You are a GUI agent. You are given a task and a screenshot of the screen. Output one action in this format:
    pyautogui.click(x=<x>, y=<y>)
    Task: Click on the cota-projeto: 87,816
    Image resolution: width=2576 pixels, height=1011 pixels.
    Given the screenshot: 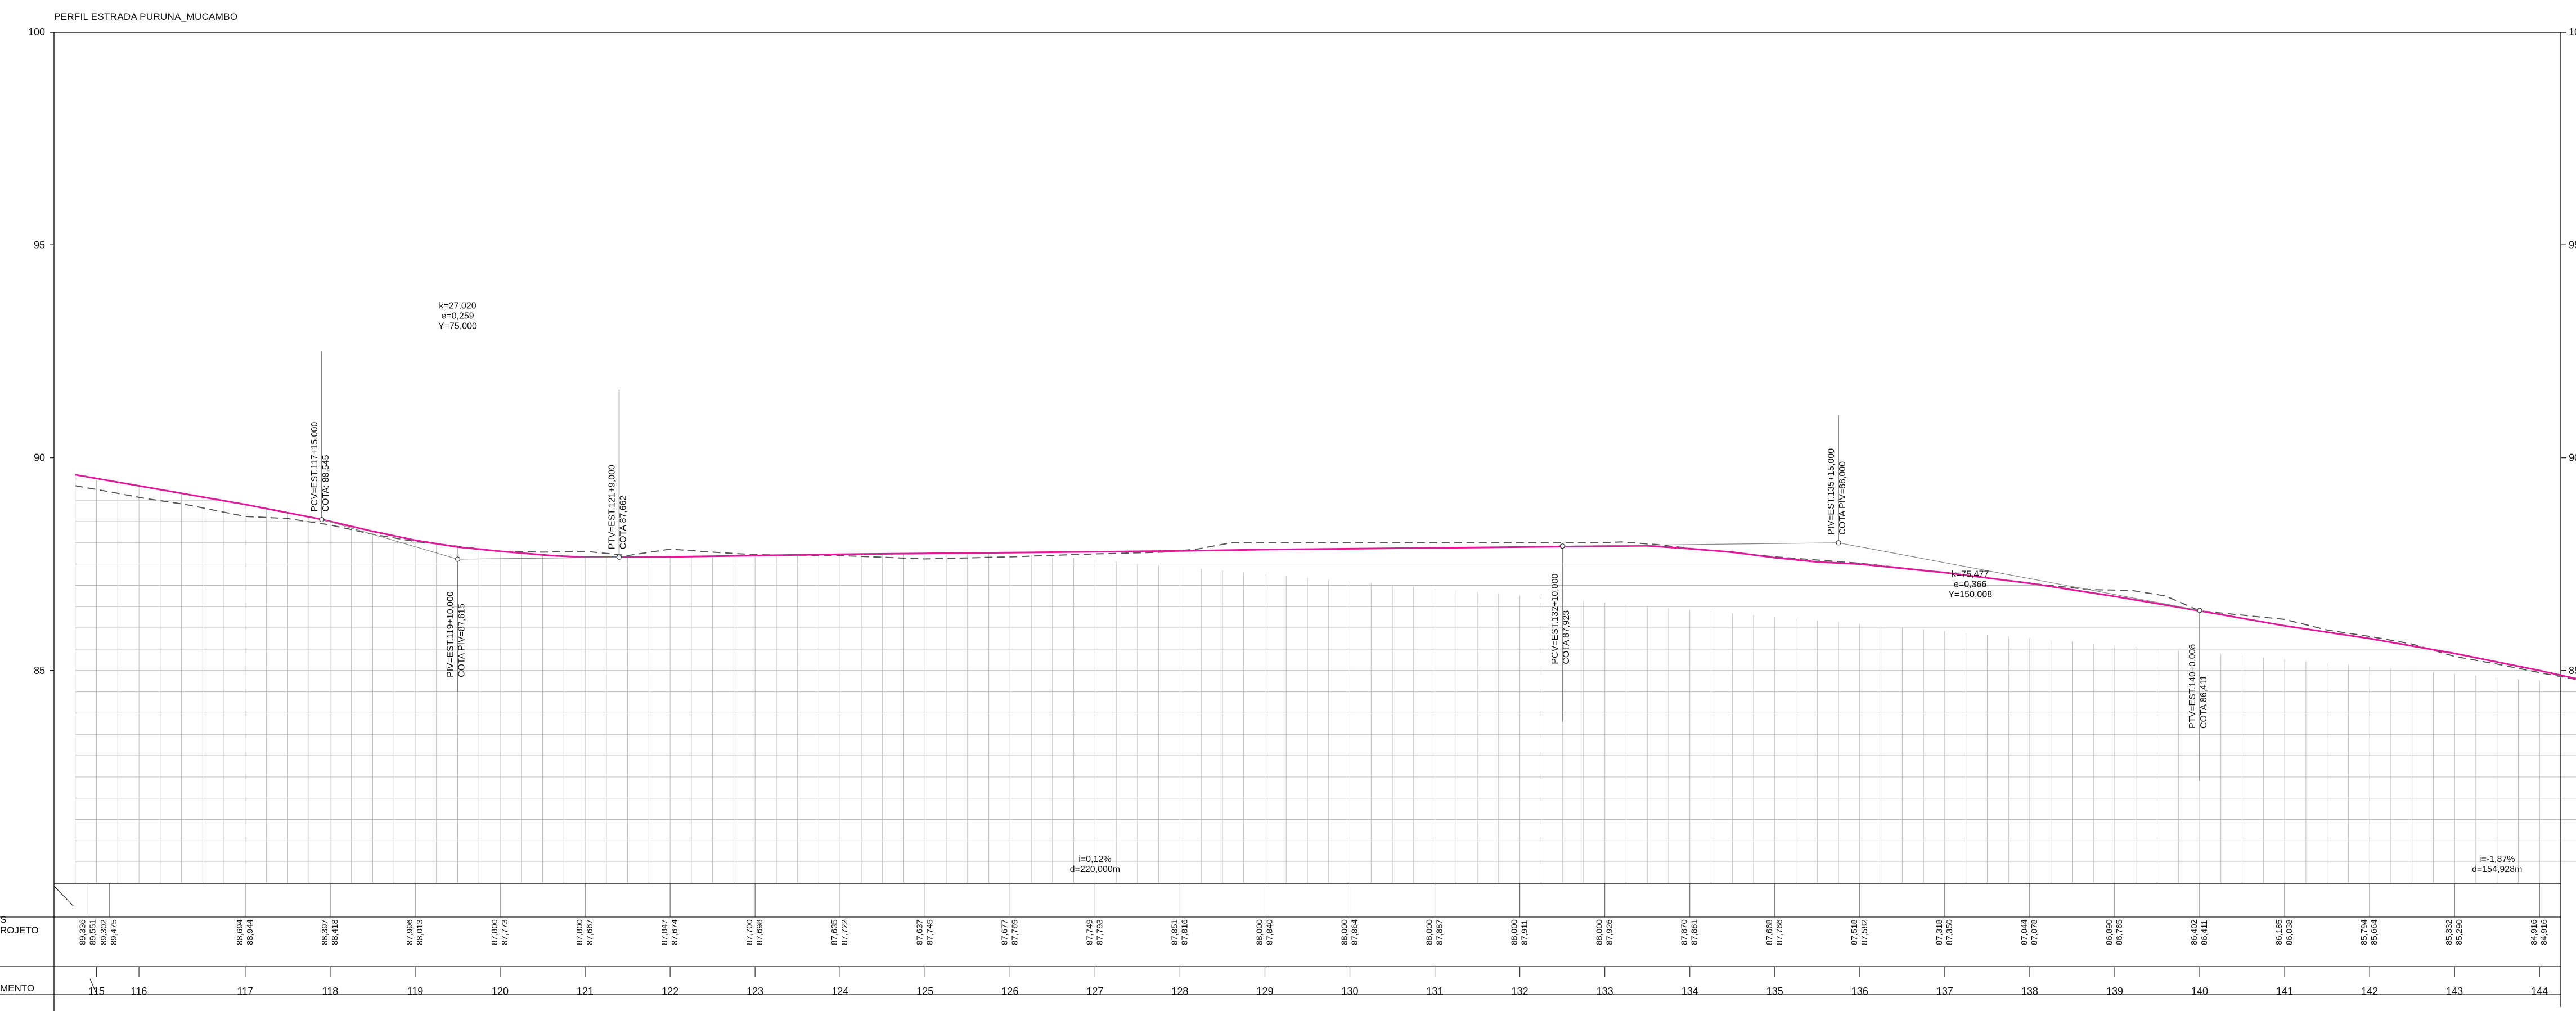 What is the action you would take?
    pyautogui.click(x=1184, y=932)
    